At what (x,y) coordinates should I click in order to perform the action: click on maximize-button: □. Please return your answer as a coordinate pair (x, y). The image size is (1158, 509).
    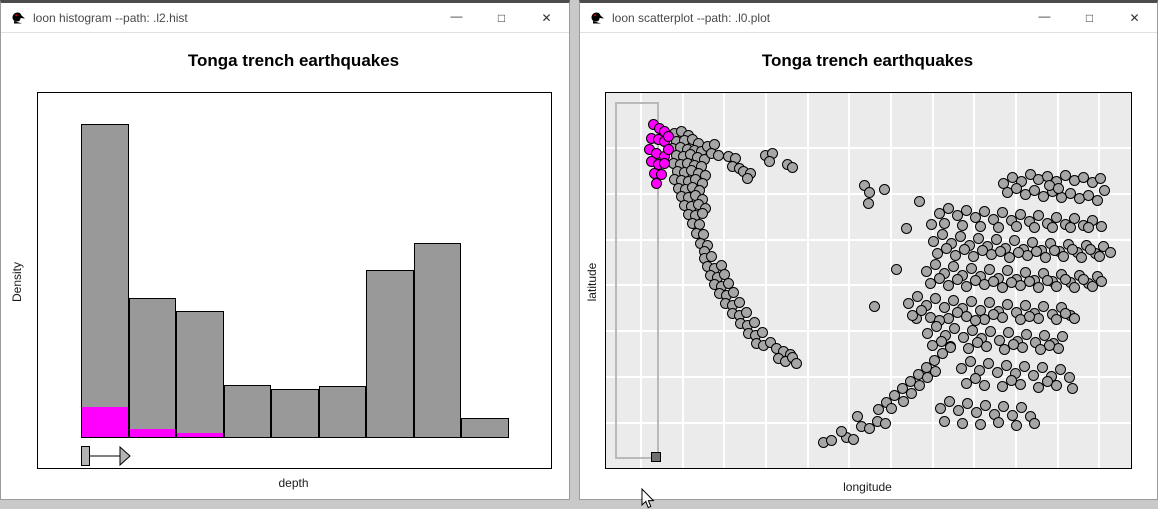
    Looking at the image, I should click on (1089, 17).